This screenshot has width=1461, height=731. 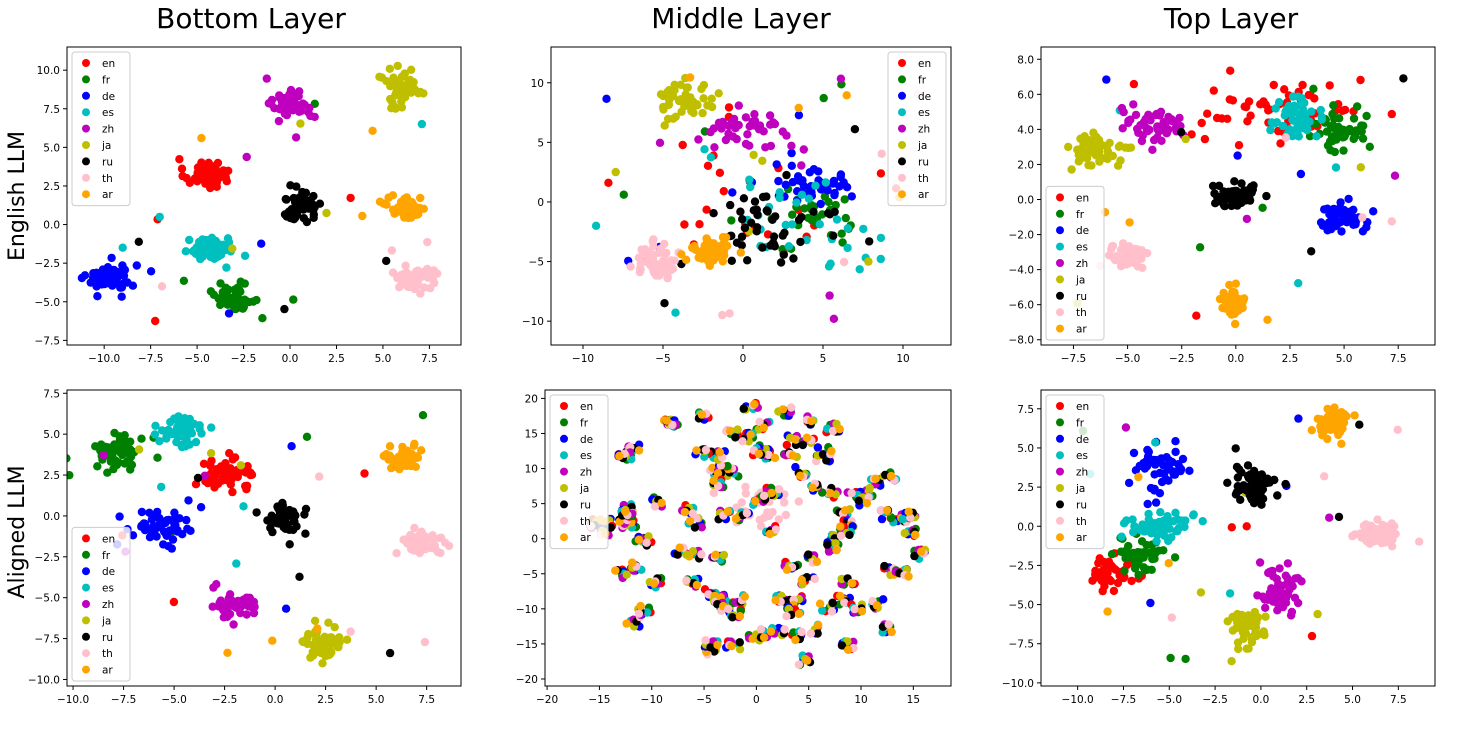 I want to click on x-tick-label: 2.5, so click(x=325, y=700).